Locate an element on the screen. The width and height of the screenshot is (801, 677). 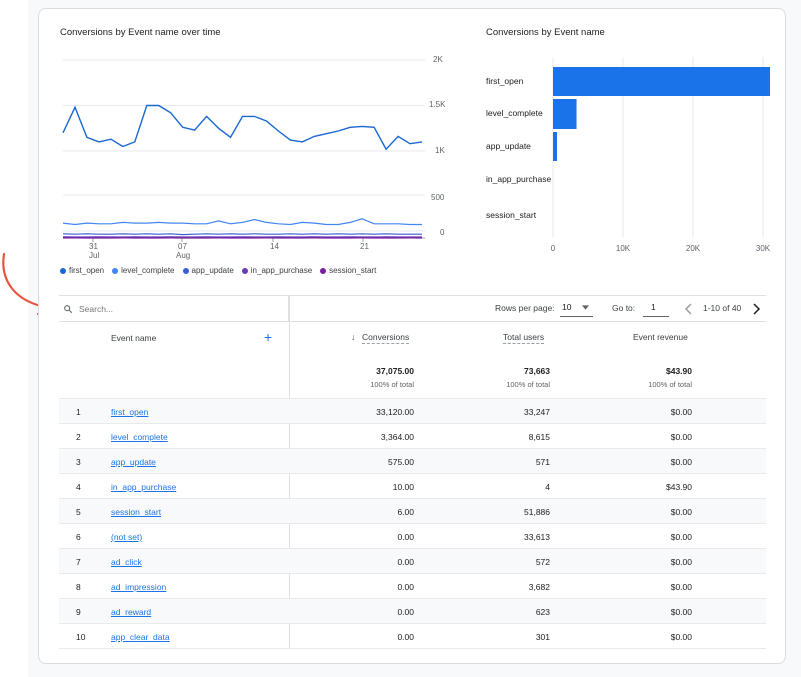
table-row: 3 app_update 575.00 571 $0.00 is located at coordinates (412, 460).